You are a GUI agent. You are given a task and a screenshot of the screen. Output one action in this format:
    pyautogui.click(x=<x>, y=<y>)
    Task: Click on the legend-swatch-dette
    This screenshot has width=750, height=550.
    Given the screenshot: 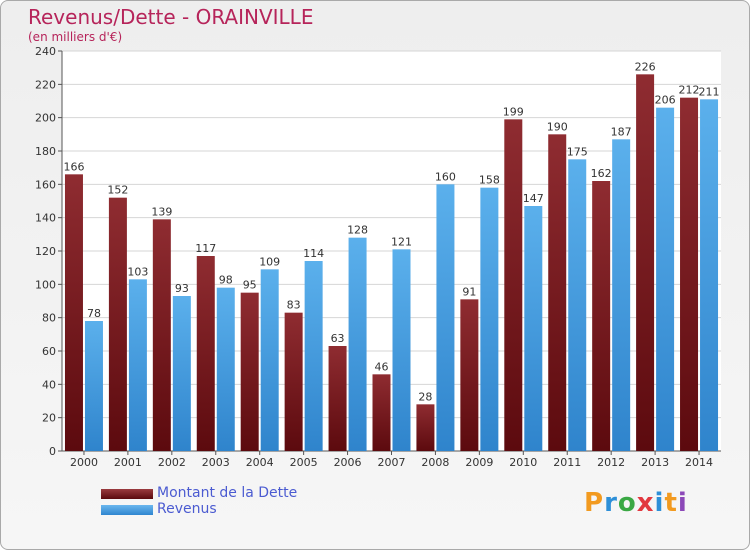 What is the action you would take?
    pyautogui.click(x=127, y=494)
    